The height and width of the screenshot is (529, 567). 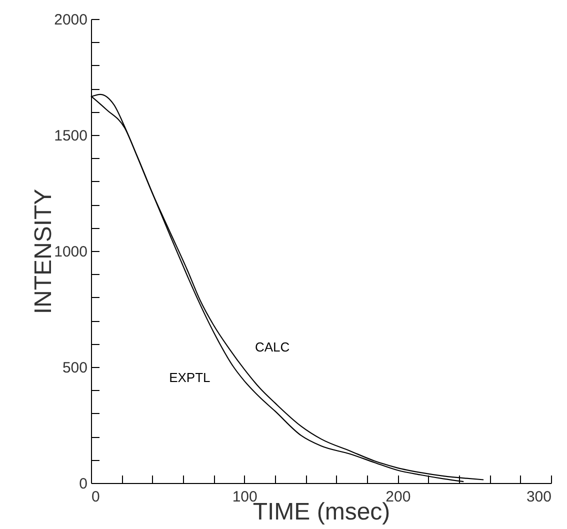 I want to click on y-tick-label: 1500, so click(x=71, y=136).